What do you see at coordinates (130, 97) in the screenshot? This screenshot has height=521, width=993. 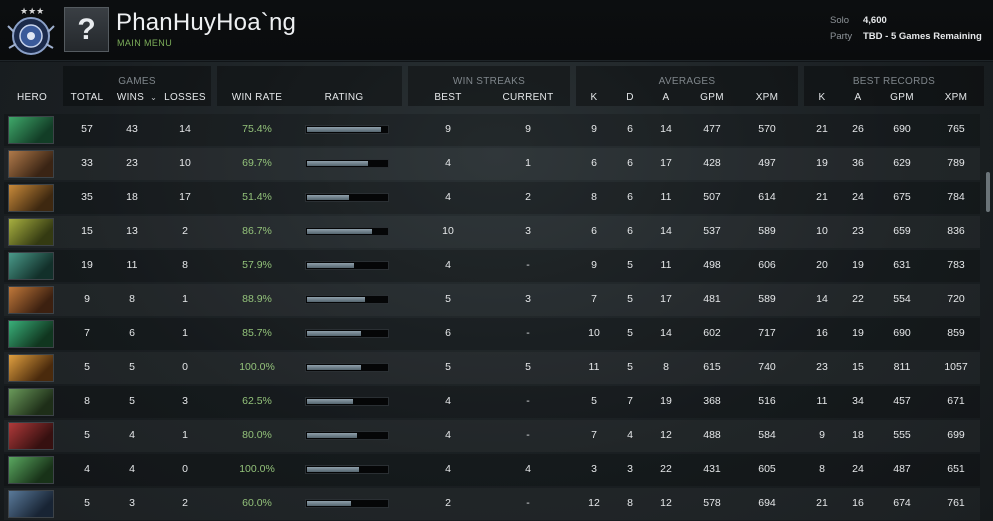 I see `col-wins-label: WINS` at bounding box center [130, 97].